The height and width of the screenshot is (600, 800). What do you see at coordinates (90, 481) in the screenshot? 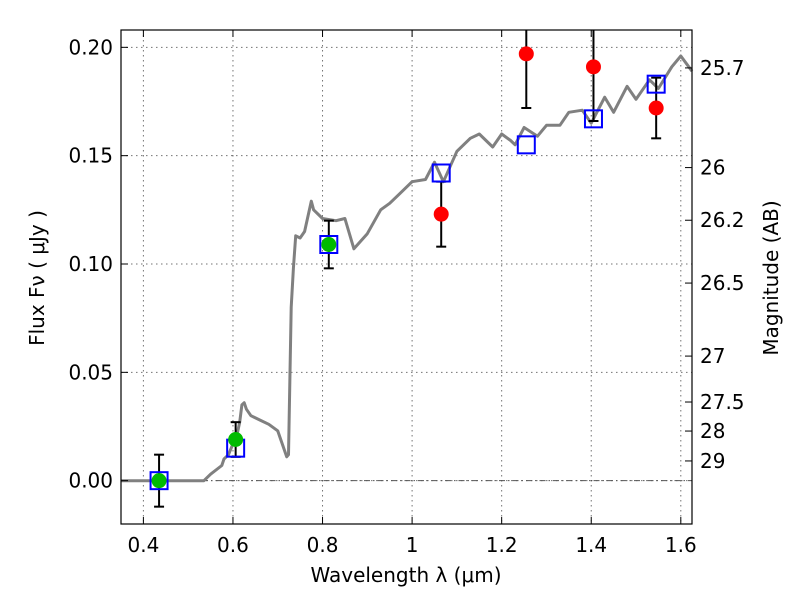
I see `y-tick-label: 0.00` at bounding box center [90, 481].